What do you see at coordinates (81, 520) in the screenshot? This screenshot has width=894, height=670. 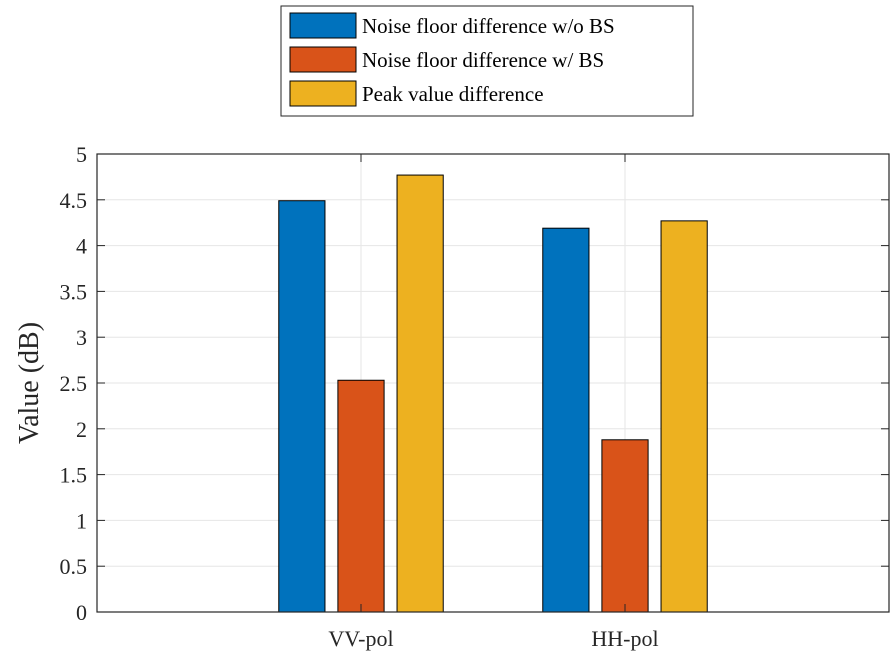 I see `y-tick-label: 1` at bounding box center [81, 520].